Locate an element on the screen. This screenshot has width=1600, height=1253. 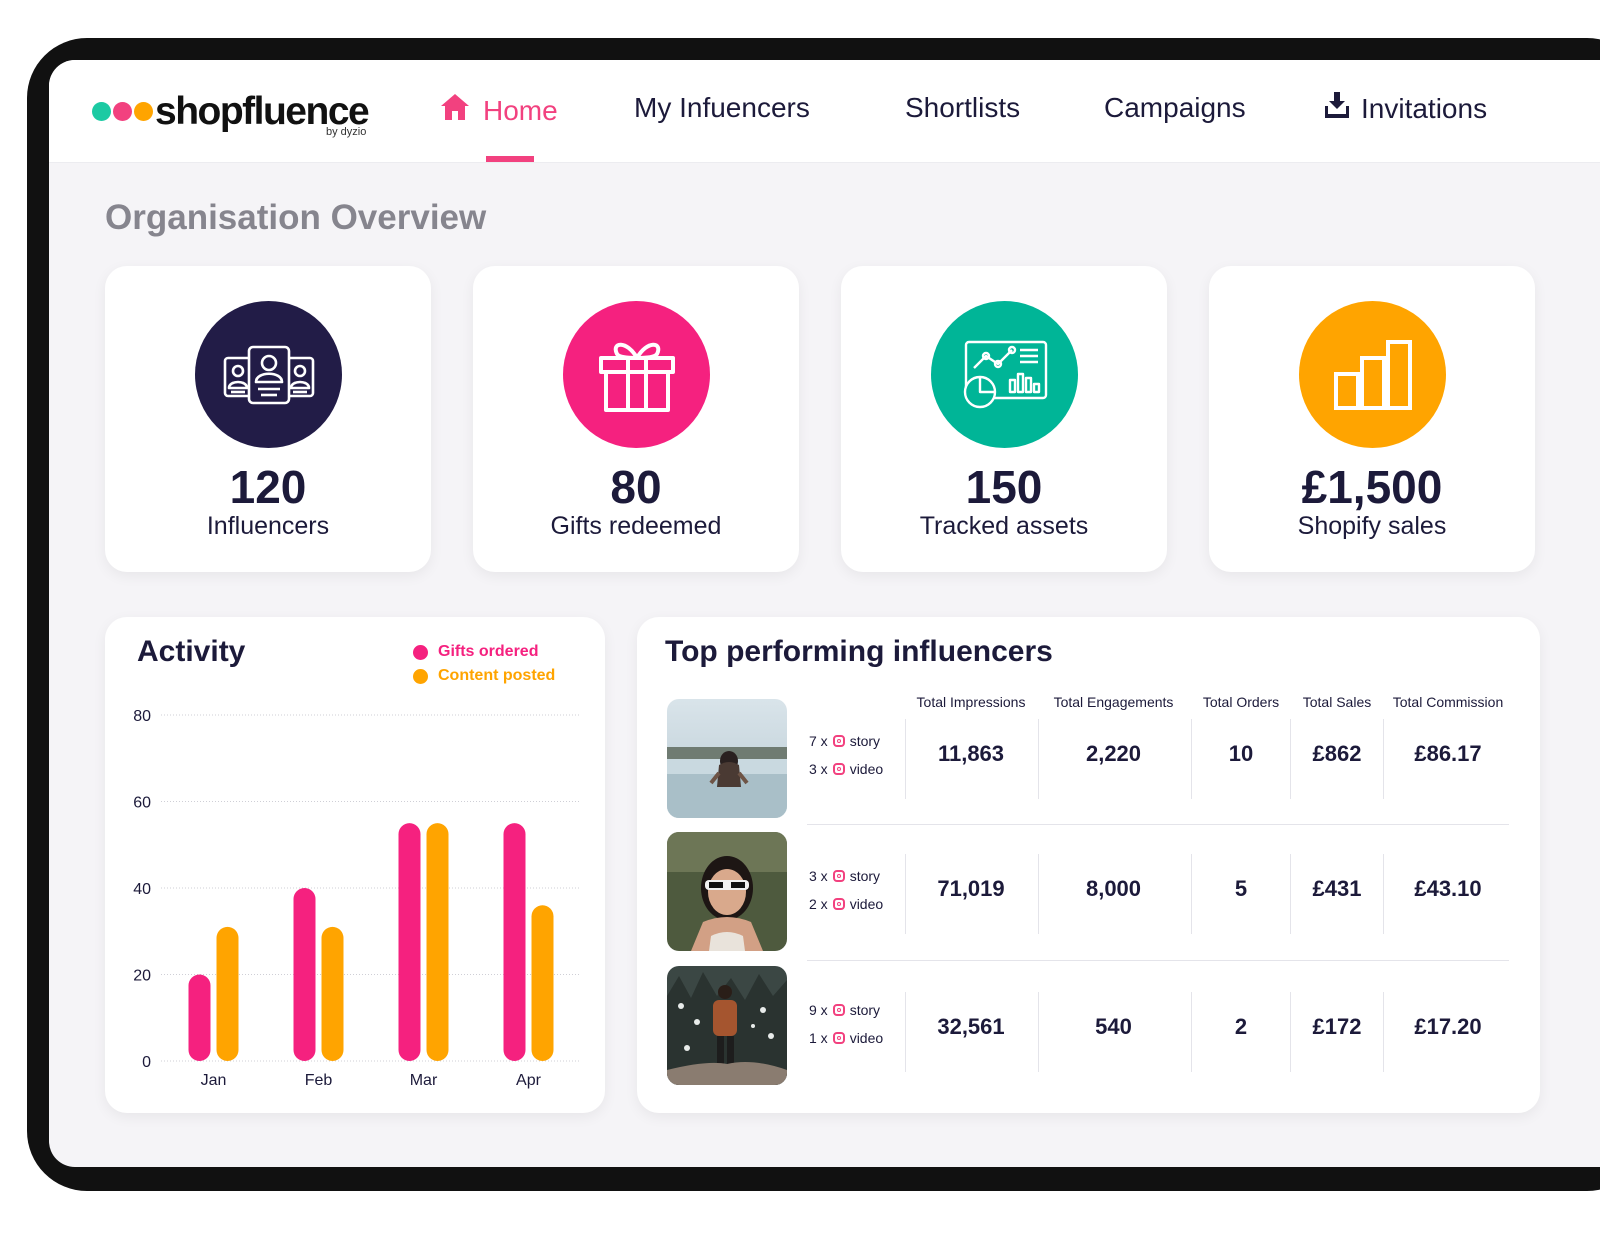
sales-value: £1,500 is located at coordinates (1372, 487).